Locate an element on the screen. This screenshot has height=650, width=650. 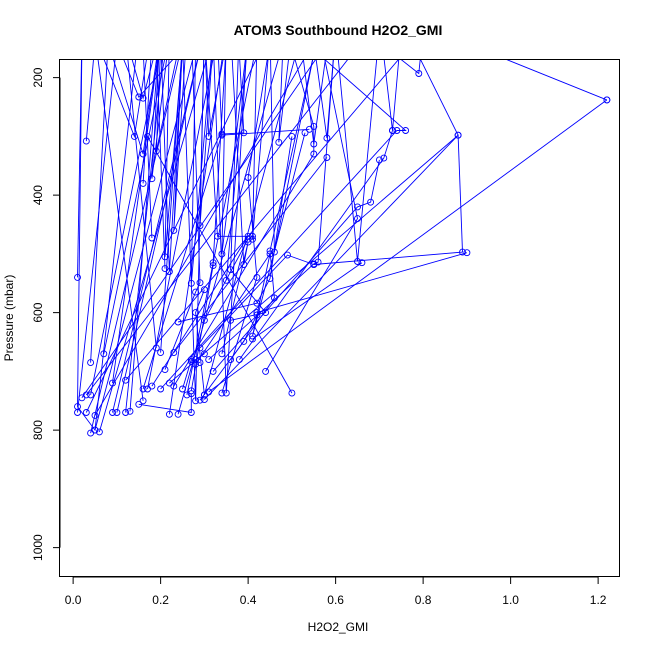
x-tick-label-6: 1.2 is located at coordinates (598, 600).